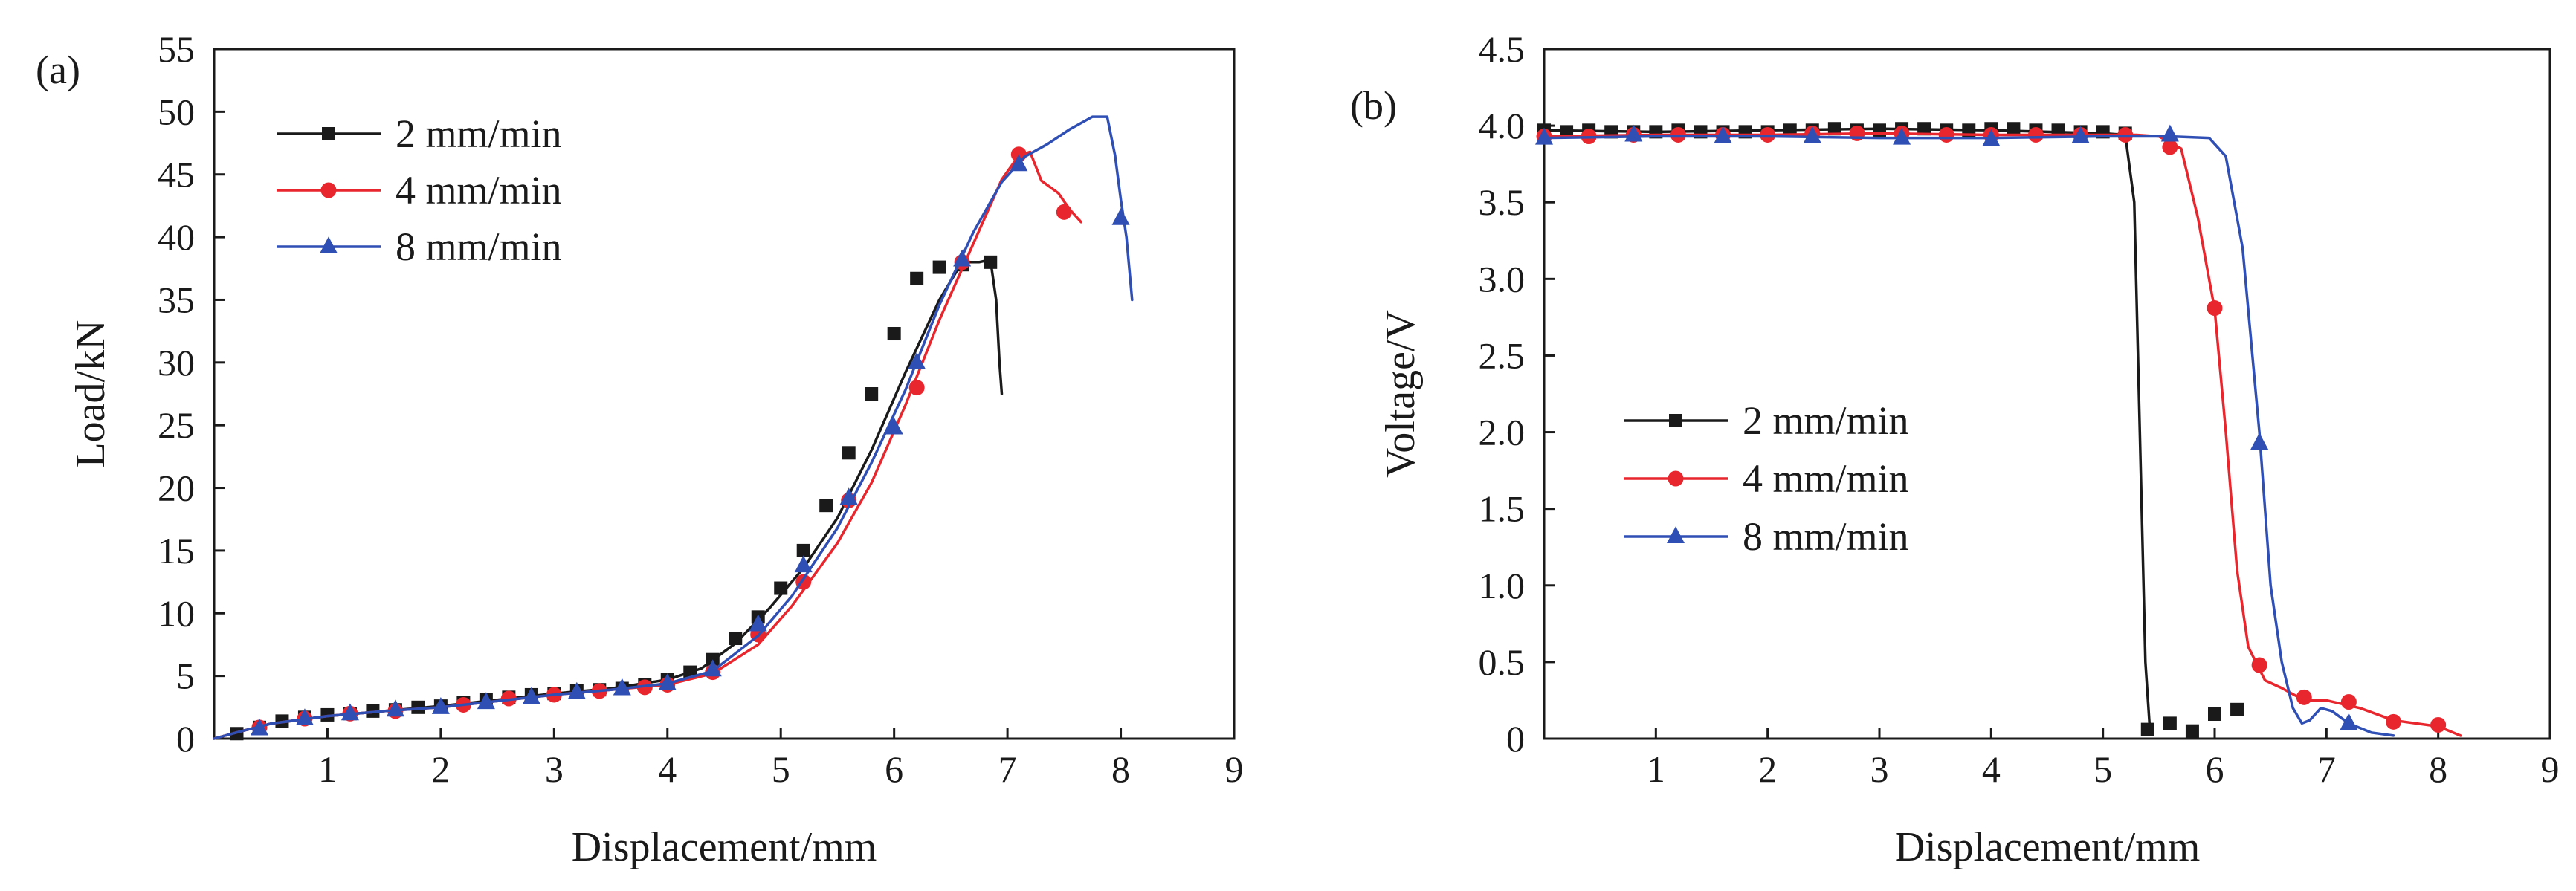 The height and width of the screenshot is (891, 2576). I want to click on y-tick-label: 45, so click(176, 174).